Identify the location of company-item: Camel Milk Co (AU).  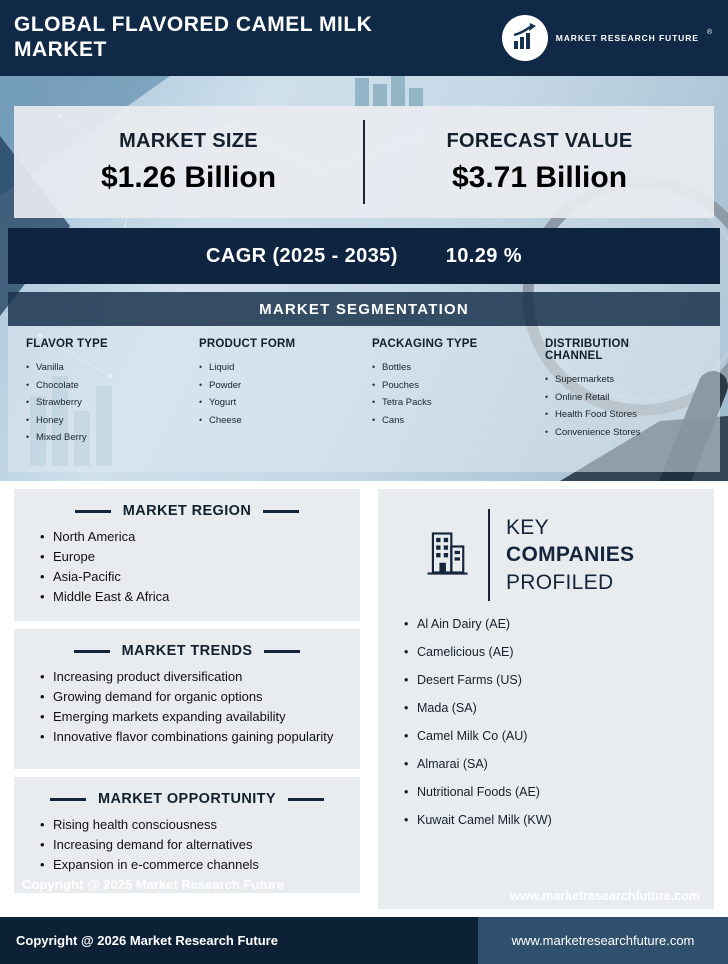
(550, 736).